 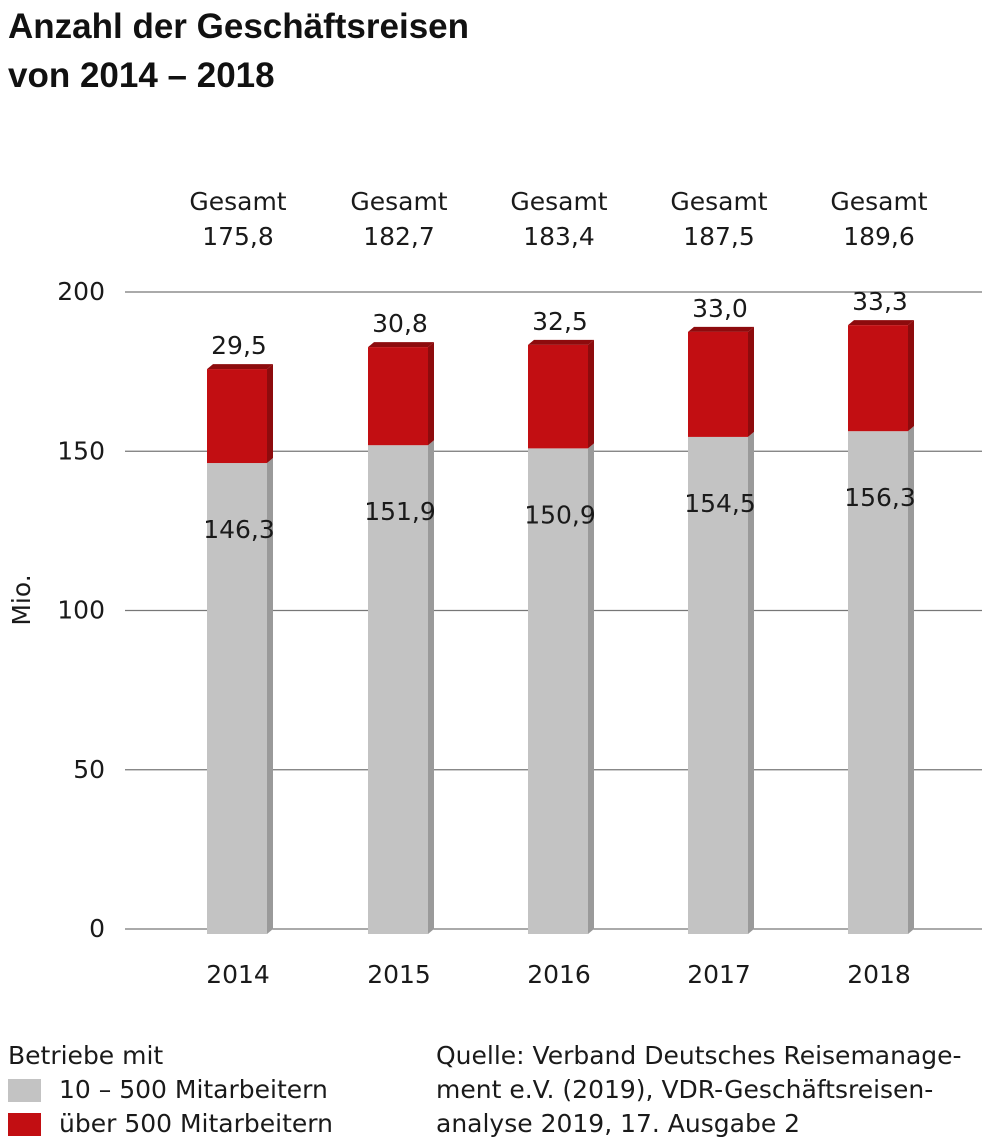 What do you see at coordinates (21, 599) in the screenshot?
I see `y-axis-label: Mio.` at bounding box center [21, 599].